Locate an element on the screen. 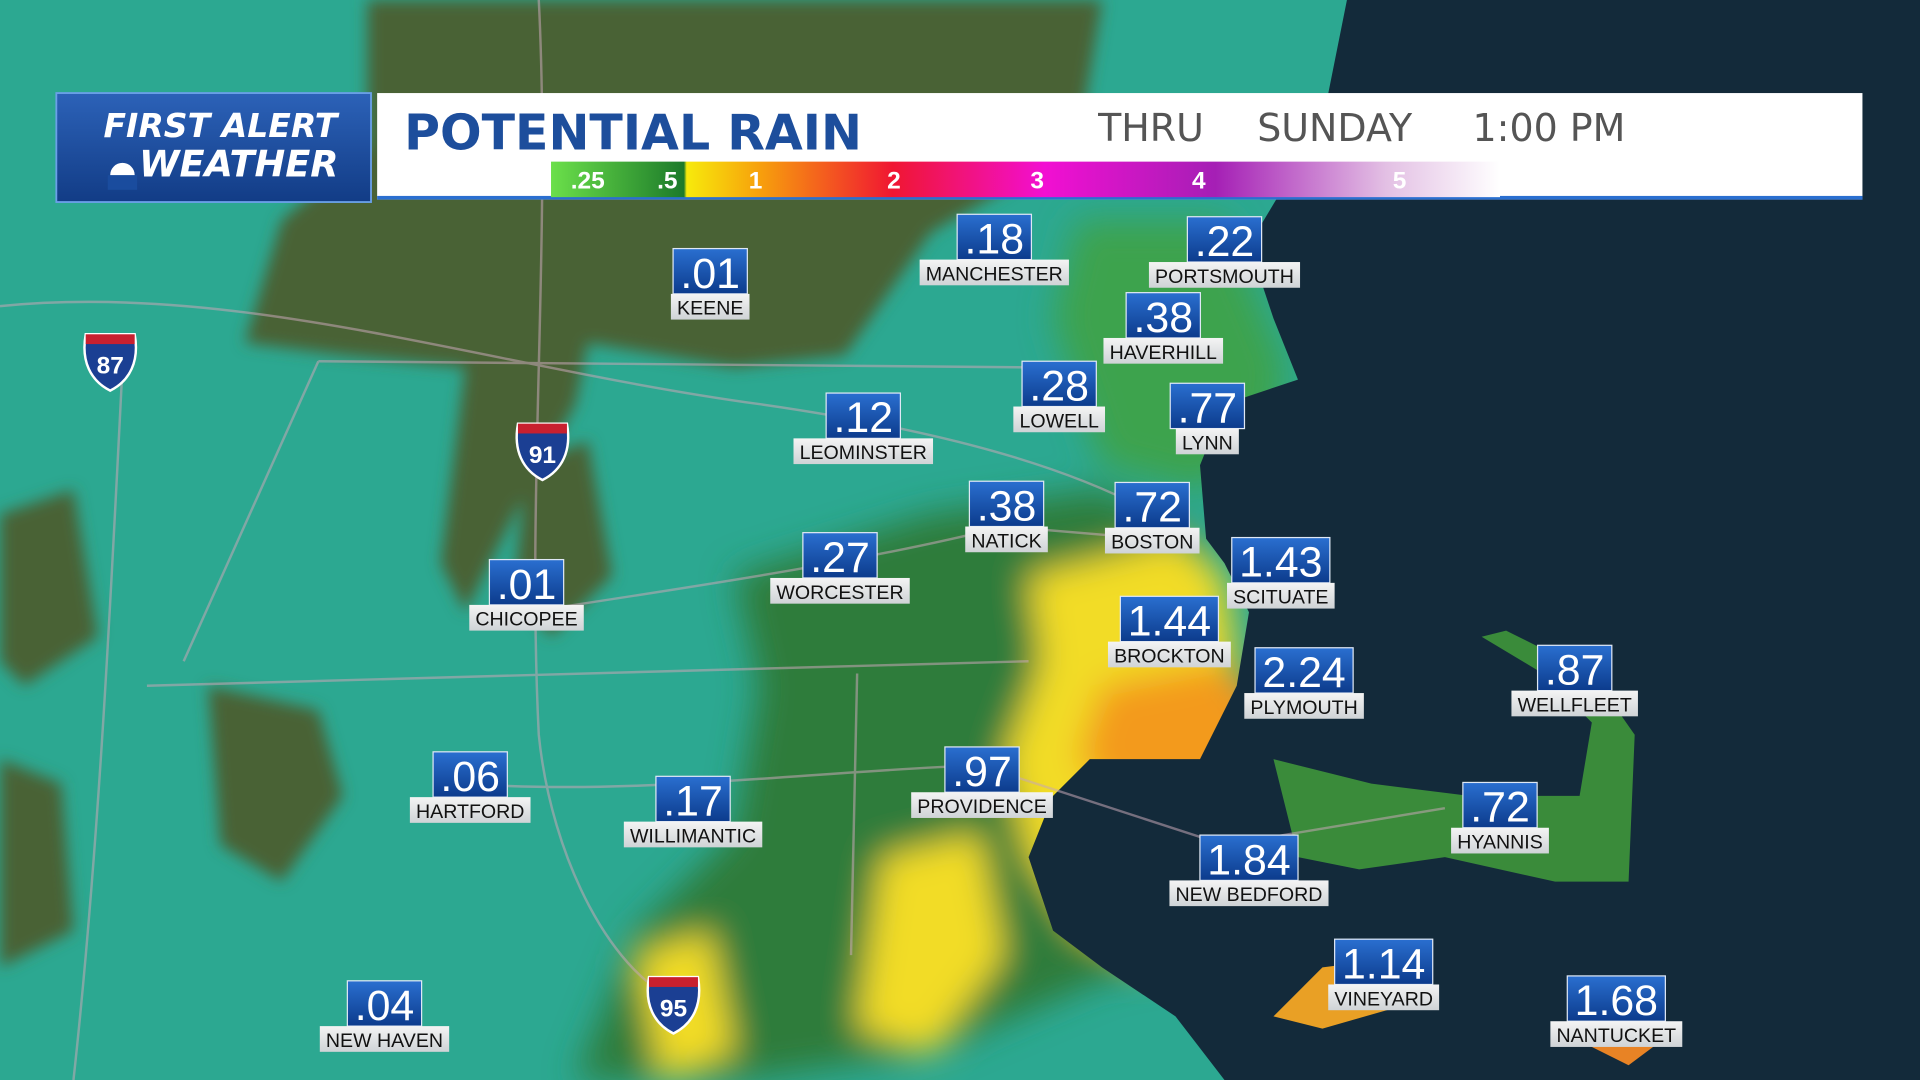  city-name: NEW BEDFORD is located at coordinates (1249, 895).